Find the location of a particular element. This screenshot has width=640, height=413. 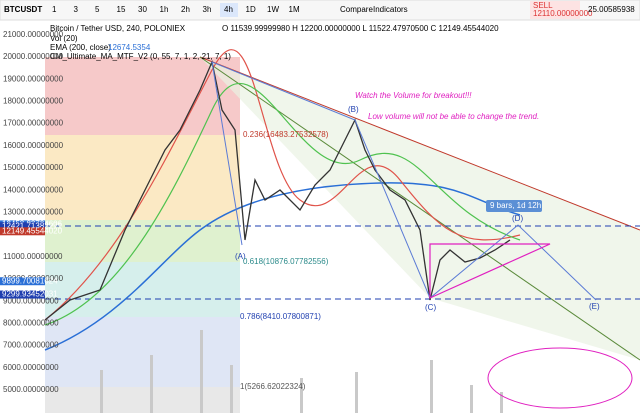

bars-label: 9 bars, 1d 12h is located at coordinates (515, 205).